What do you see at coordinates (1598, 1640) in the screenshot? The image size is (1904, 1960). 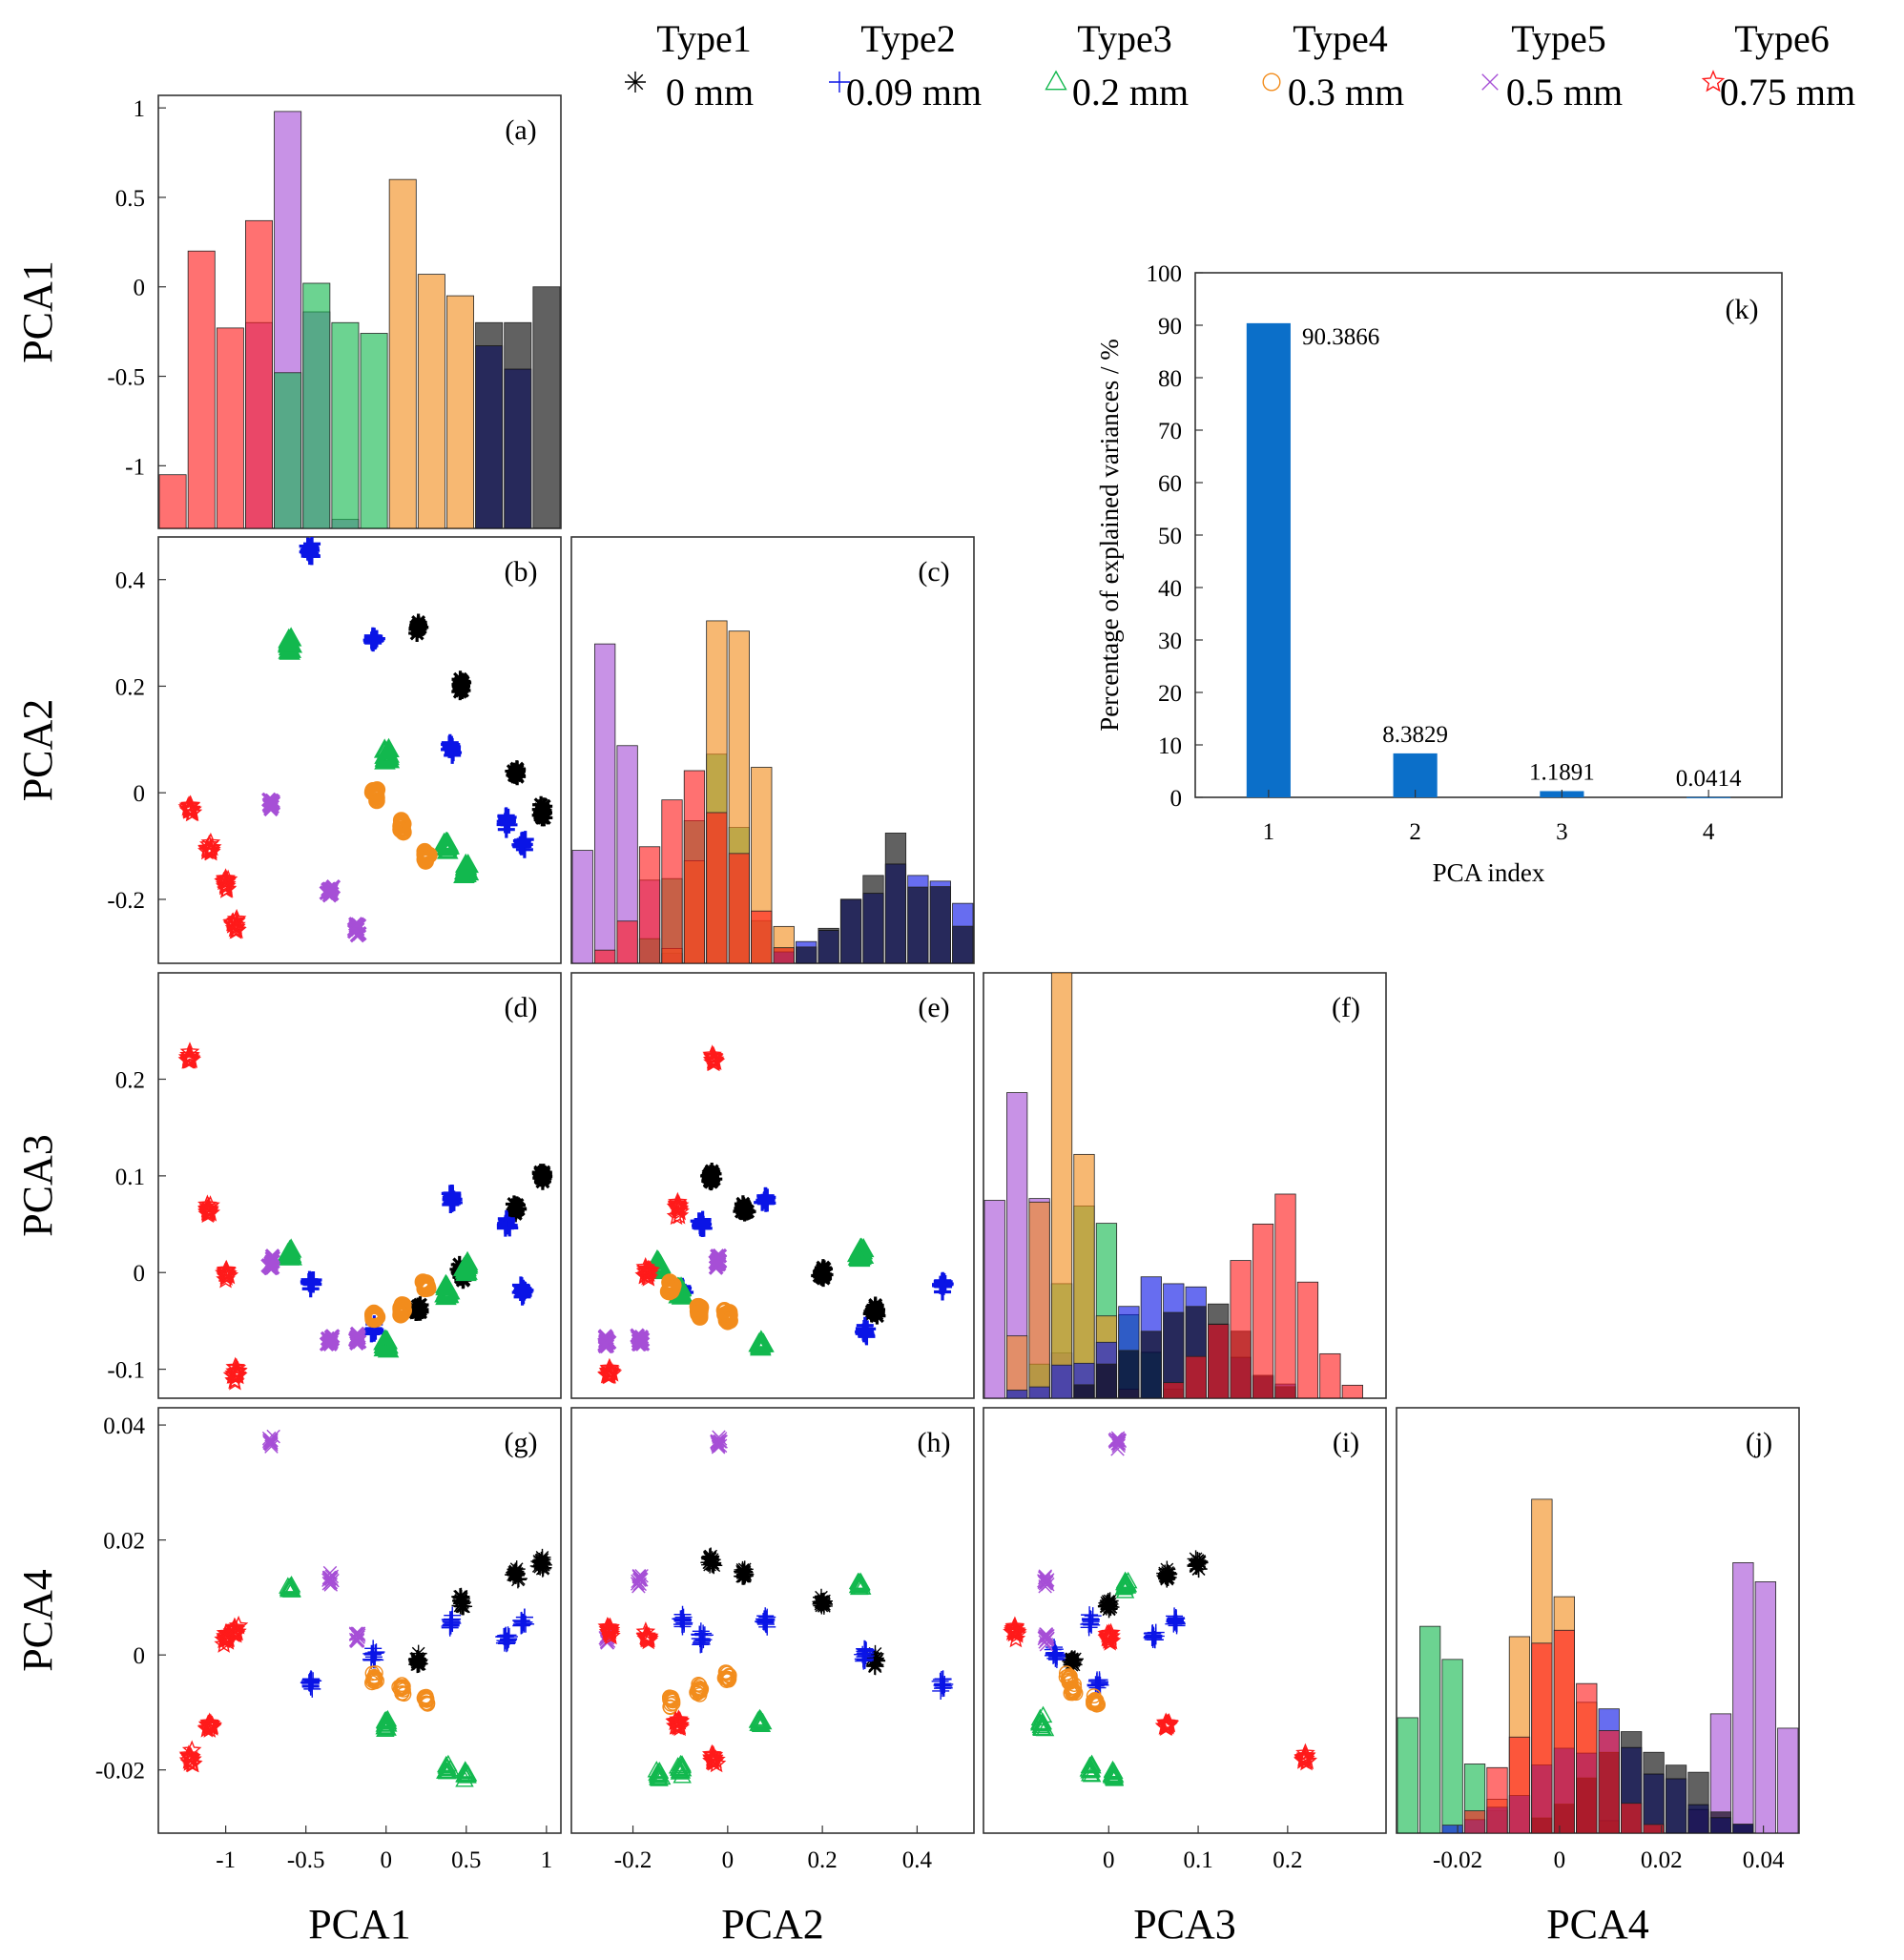 I see `panel-j: (j) -0.02 0 0.02 0.04` at bounding box center [1598, 1640].